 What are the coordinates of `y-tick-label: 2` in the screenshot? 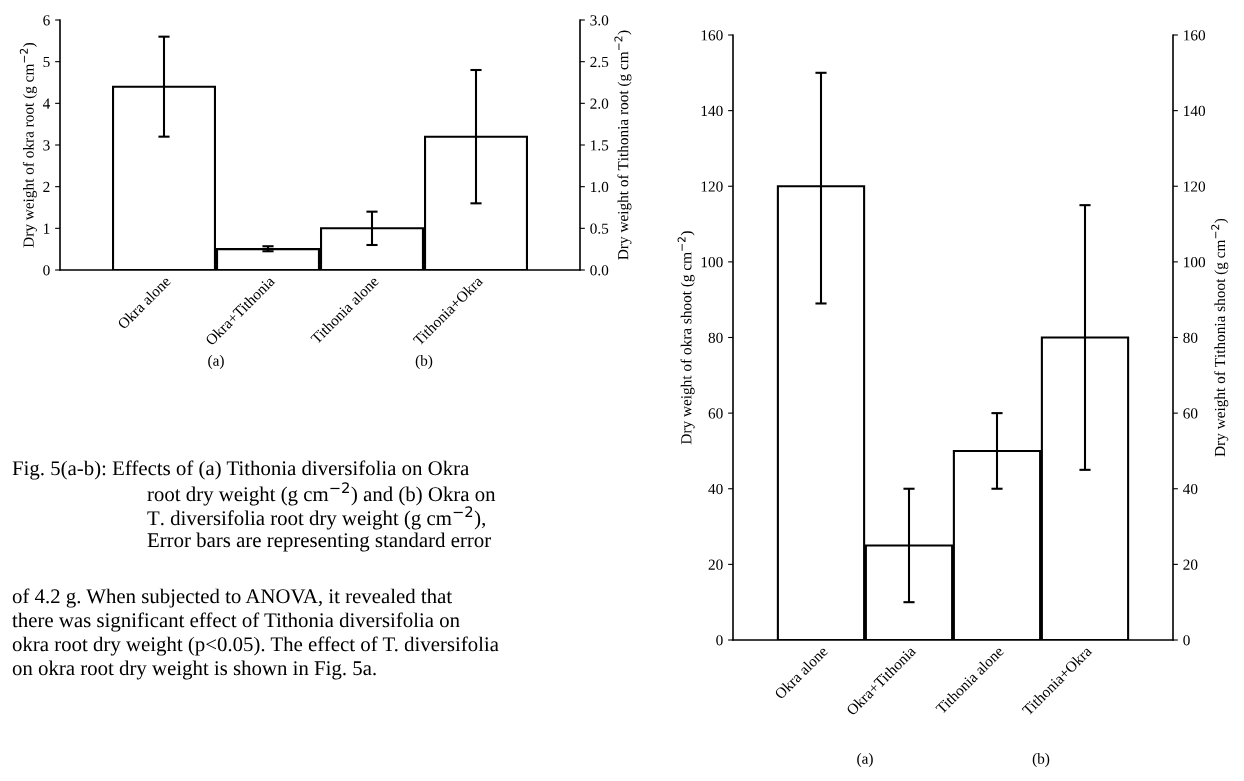 It's located at (46, 186).